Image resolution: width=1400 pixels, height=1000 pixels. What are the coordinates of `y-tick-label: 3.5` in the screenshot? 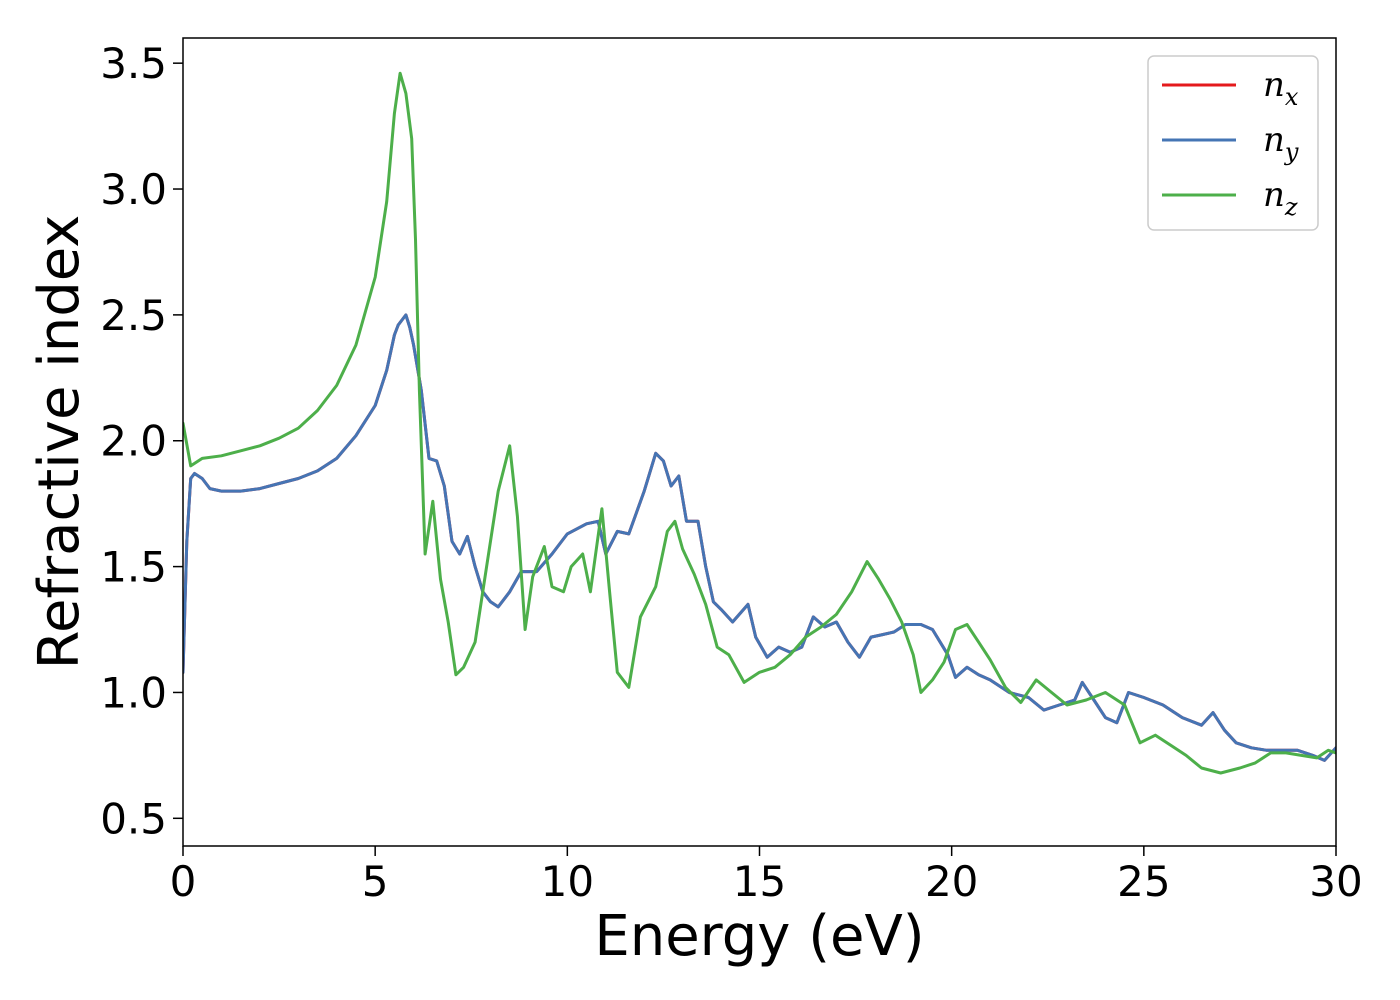 It's located at (133, 63).